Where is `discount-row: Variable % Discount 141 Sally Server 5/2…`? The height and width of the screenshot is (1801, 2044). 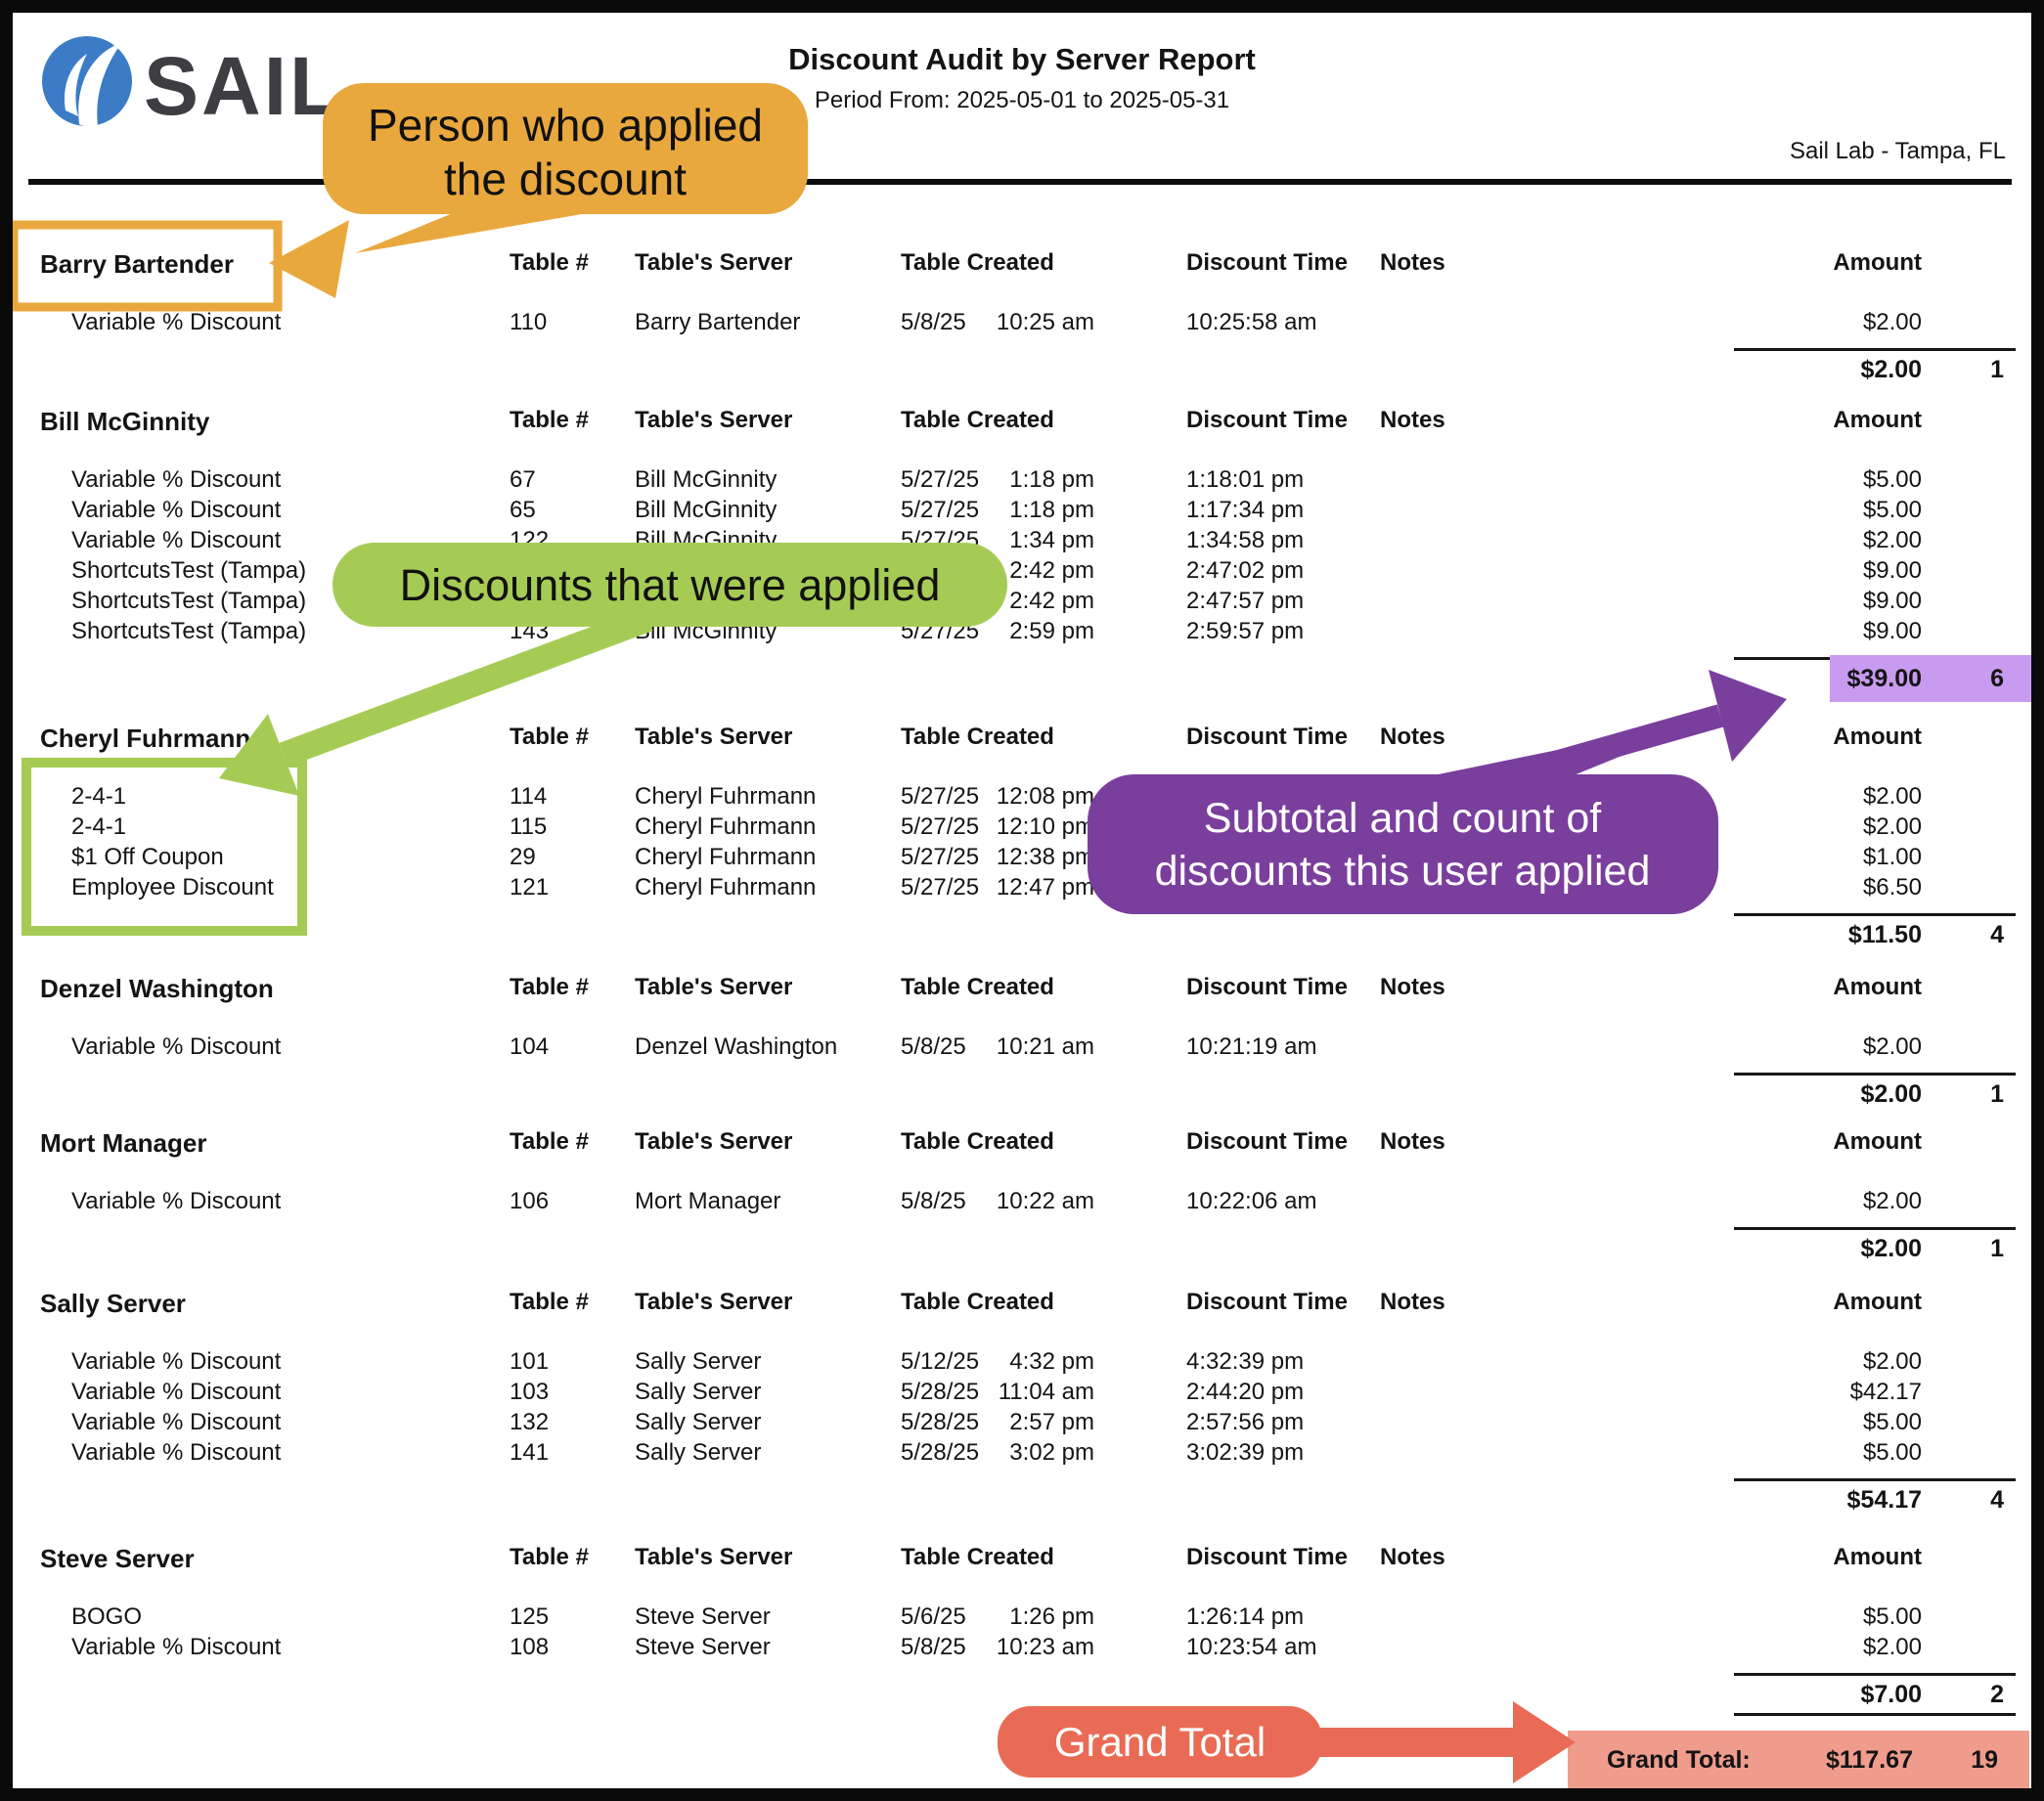
discount-row: Variable % Discount 141 Sally Server 5/2… is located at coordinates (1022, 1454).